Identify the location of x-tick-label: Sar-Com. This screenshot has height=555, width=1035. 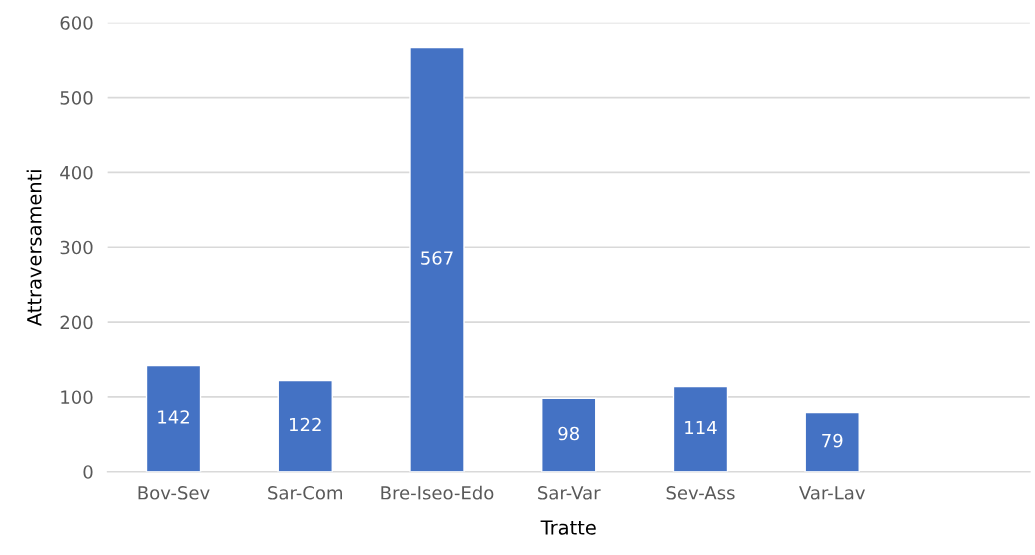
(305, 492).